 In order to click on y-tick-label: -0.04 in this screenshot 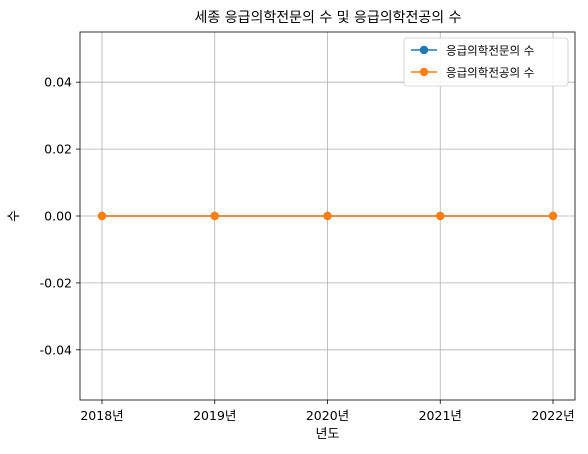, I will do `click(56, 349)`.